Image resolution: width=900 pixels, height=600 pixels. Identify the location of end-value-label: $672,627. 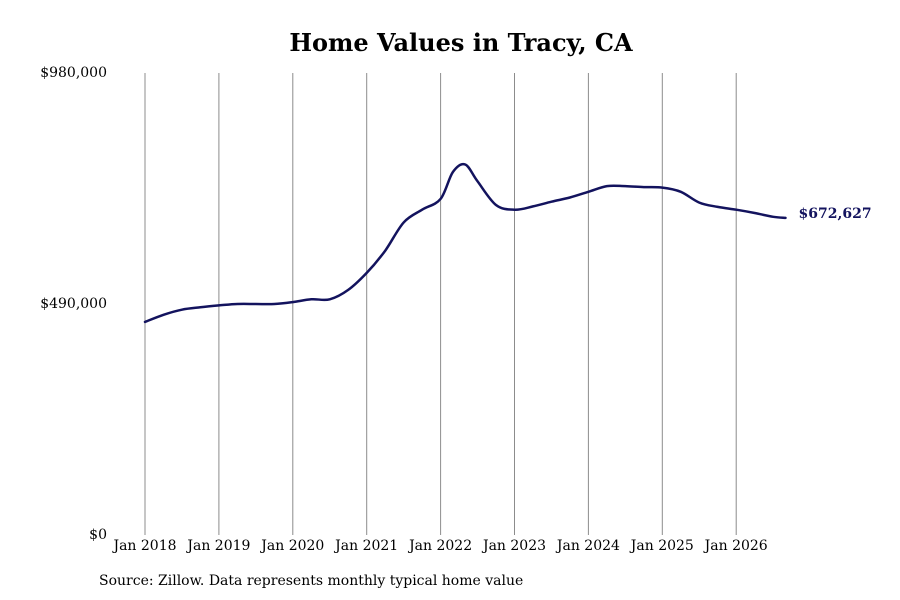
(835, 214).